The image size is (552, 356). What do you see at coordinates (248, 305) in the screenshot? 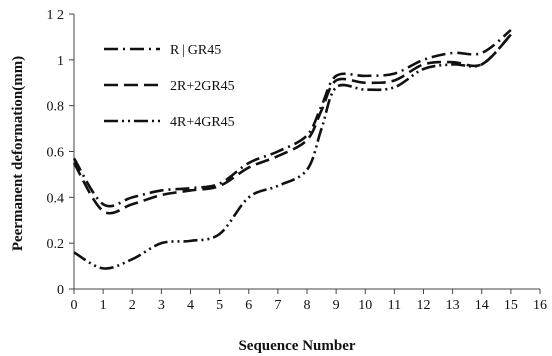
I see `x-tick-label: 6` at bounding box center [248, 305].